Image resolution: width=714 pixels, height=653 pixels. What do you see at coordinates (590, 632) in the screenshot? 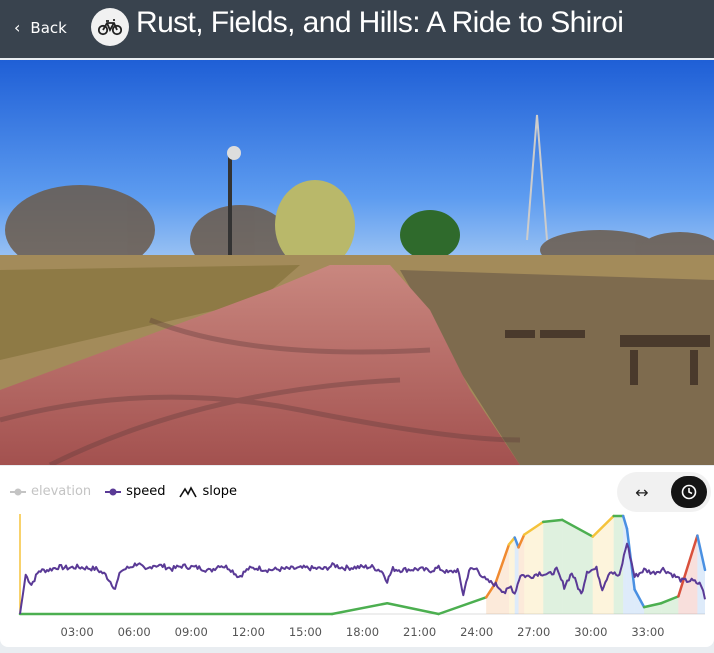
I see `x-tick-label: 30:00` at bounding box center [590, 632].